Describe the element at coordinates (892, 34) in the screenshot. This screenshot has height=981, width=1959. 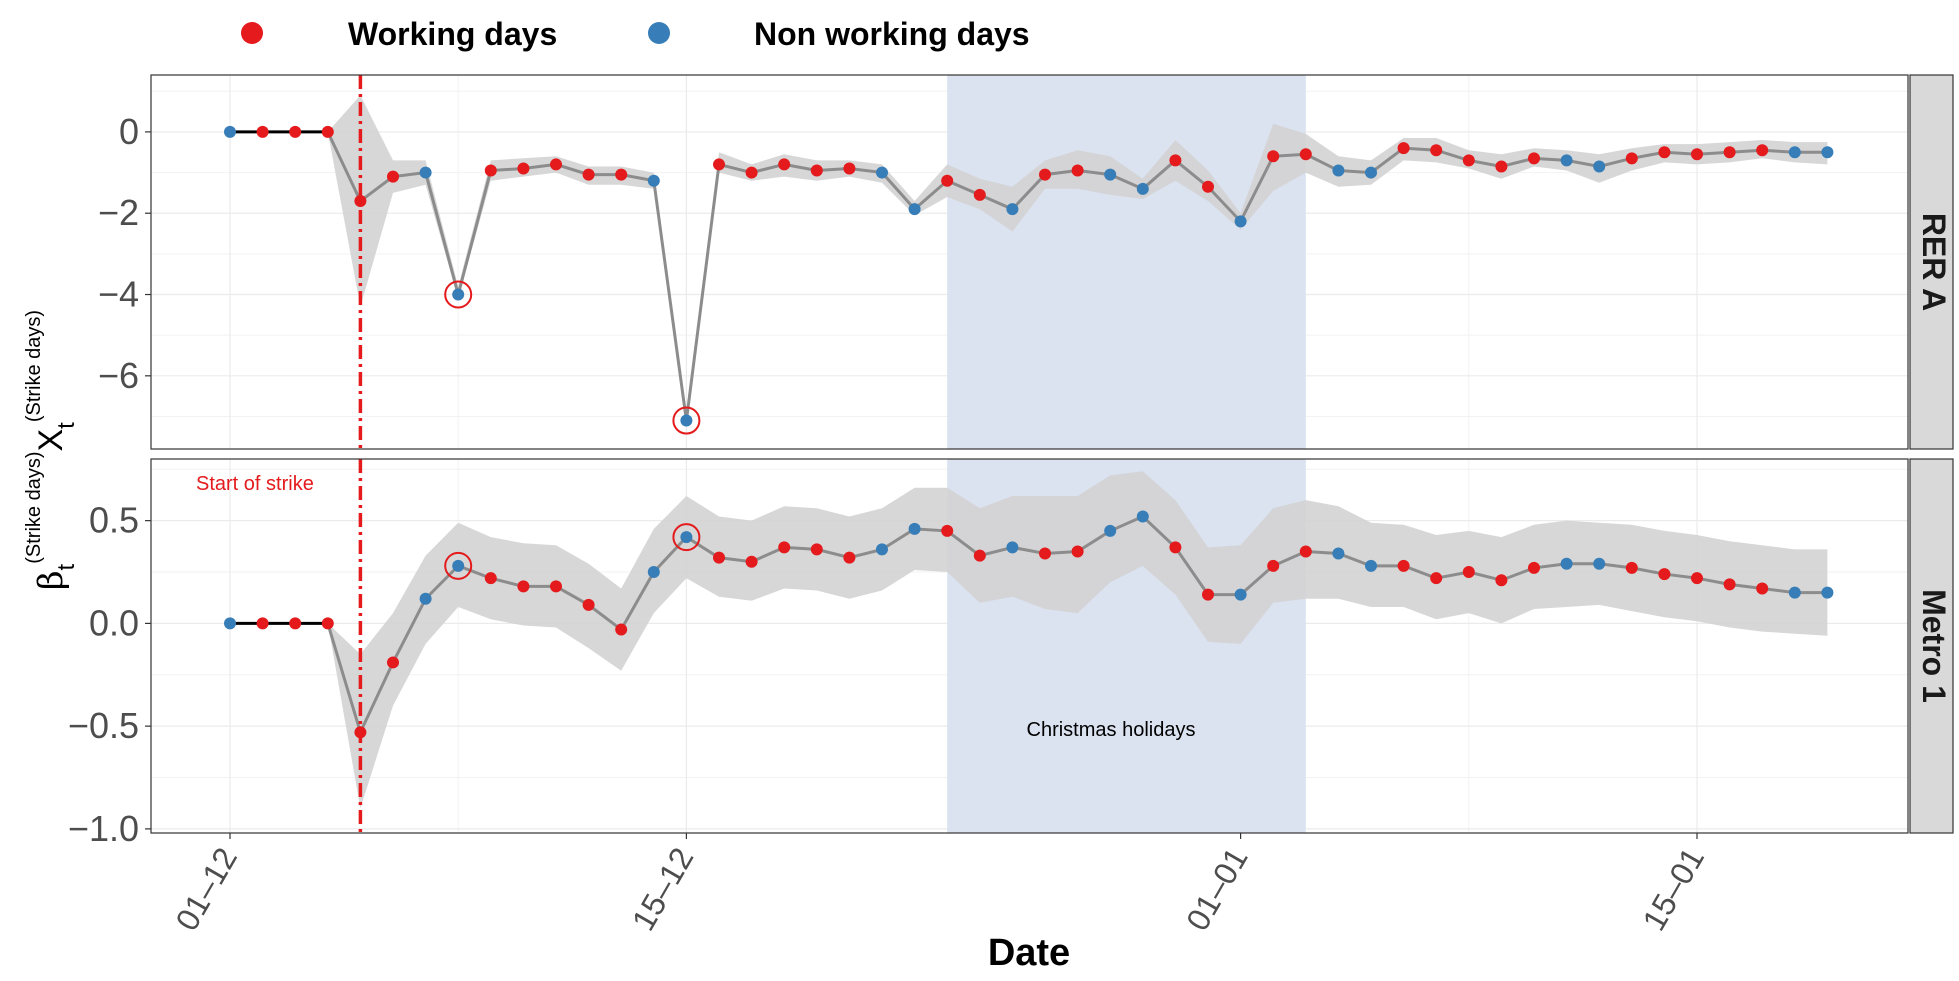
I see `legend-label-non-working-days: Non working days` at that location.